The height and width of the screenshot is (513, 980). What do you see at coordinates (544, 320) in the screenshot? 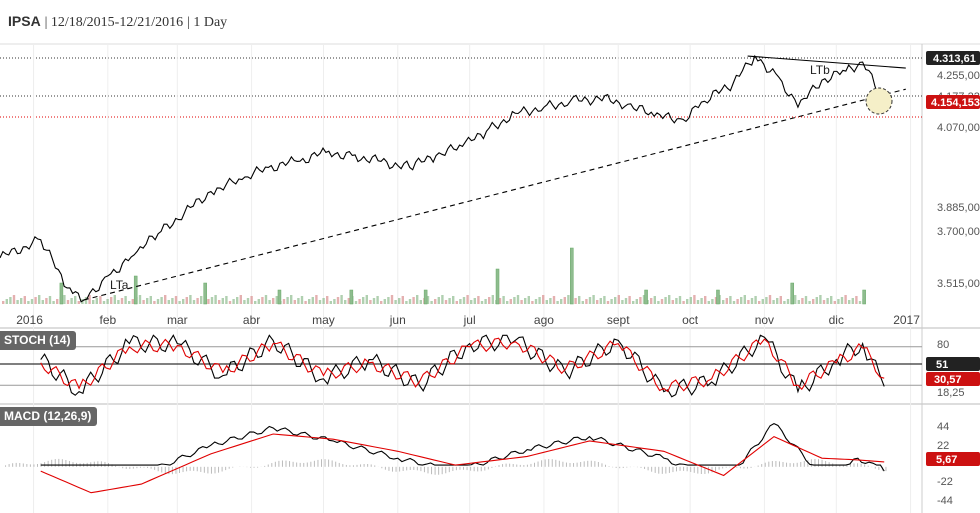
I see `x-tick-label: ago` at bounding box center [544, 320].